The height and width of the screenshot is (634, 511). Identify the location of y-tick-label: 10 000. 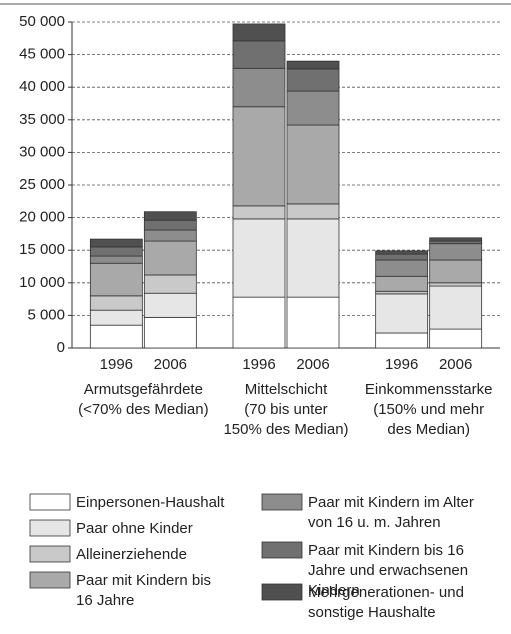
(42, 282).